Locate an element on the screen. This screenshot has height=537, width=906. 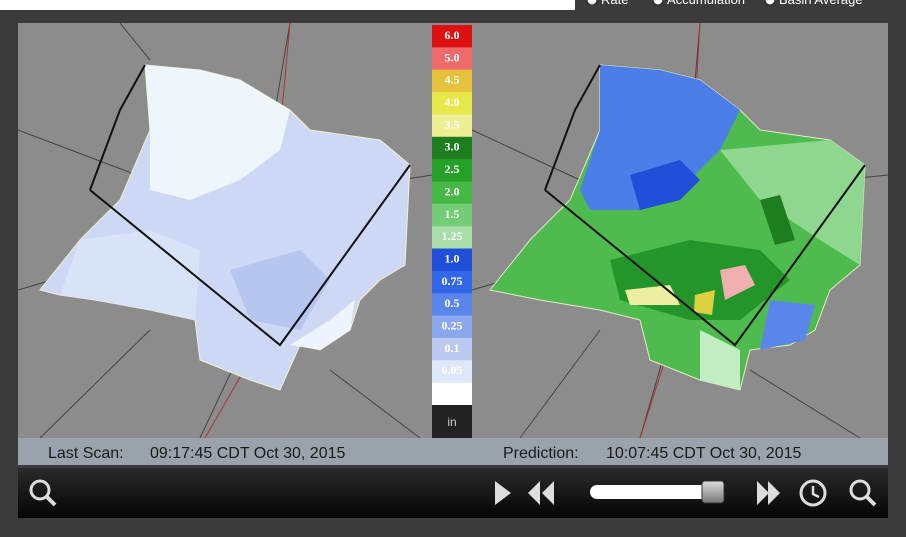
prediction-time: 10:07:45 CDT Oct 30, 2015 is located at coordinates (703, 453).